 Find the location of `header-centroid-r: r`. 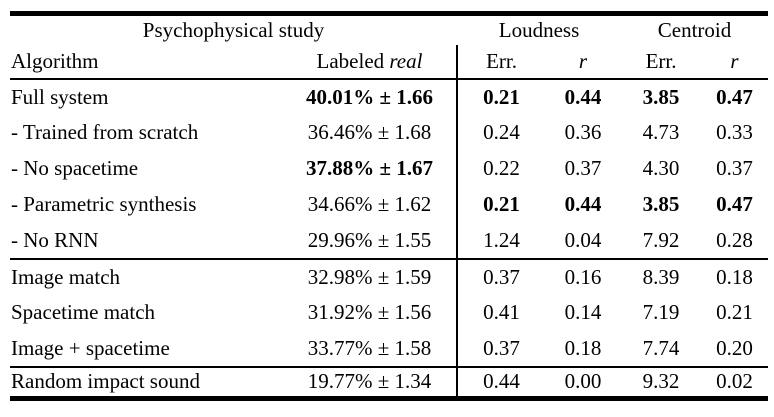

header-centroid-r: r is located at coordinates (734, 60).